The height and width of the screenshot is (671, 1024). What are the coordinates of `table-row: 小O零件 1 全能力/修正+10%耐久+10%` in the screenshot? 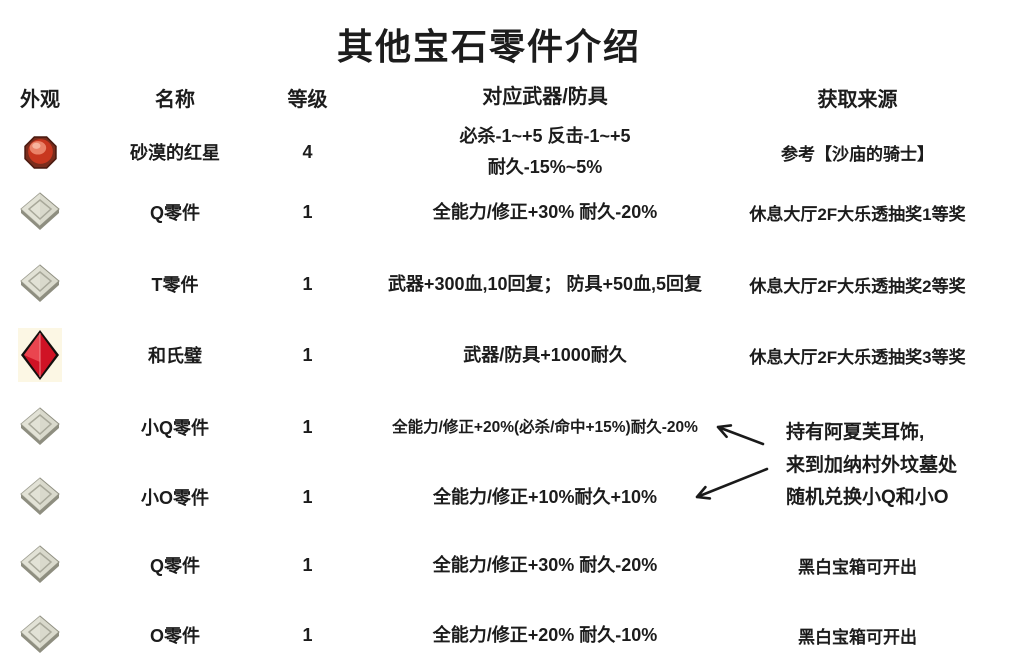 It's located at (512, 497).